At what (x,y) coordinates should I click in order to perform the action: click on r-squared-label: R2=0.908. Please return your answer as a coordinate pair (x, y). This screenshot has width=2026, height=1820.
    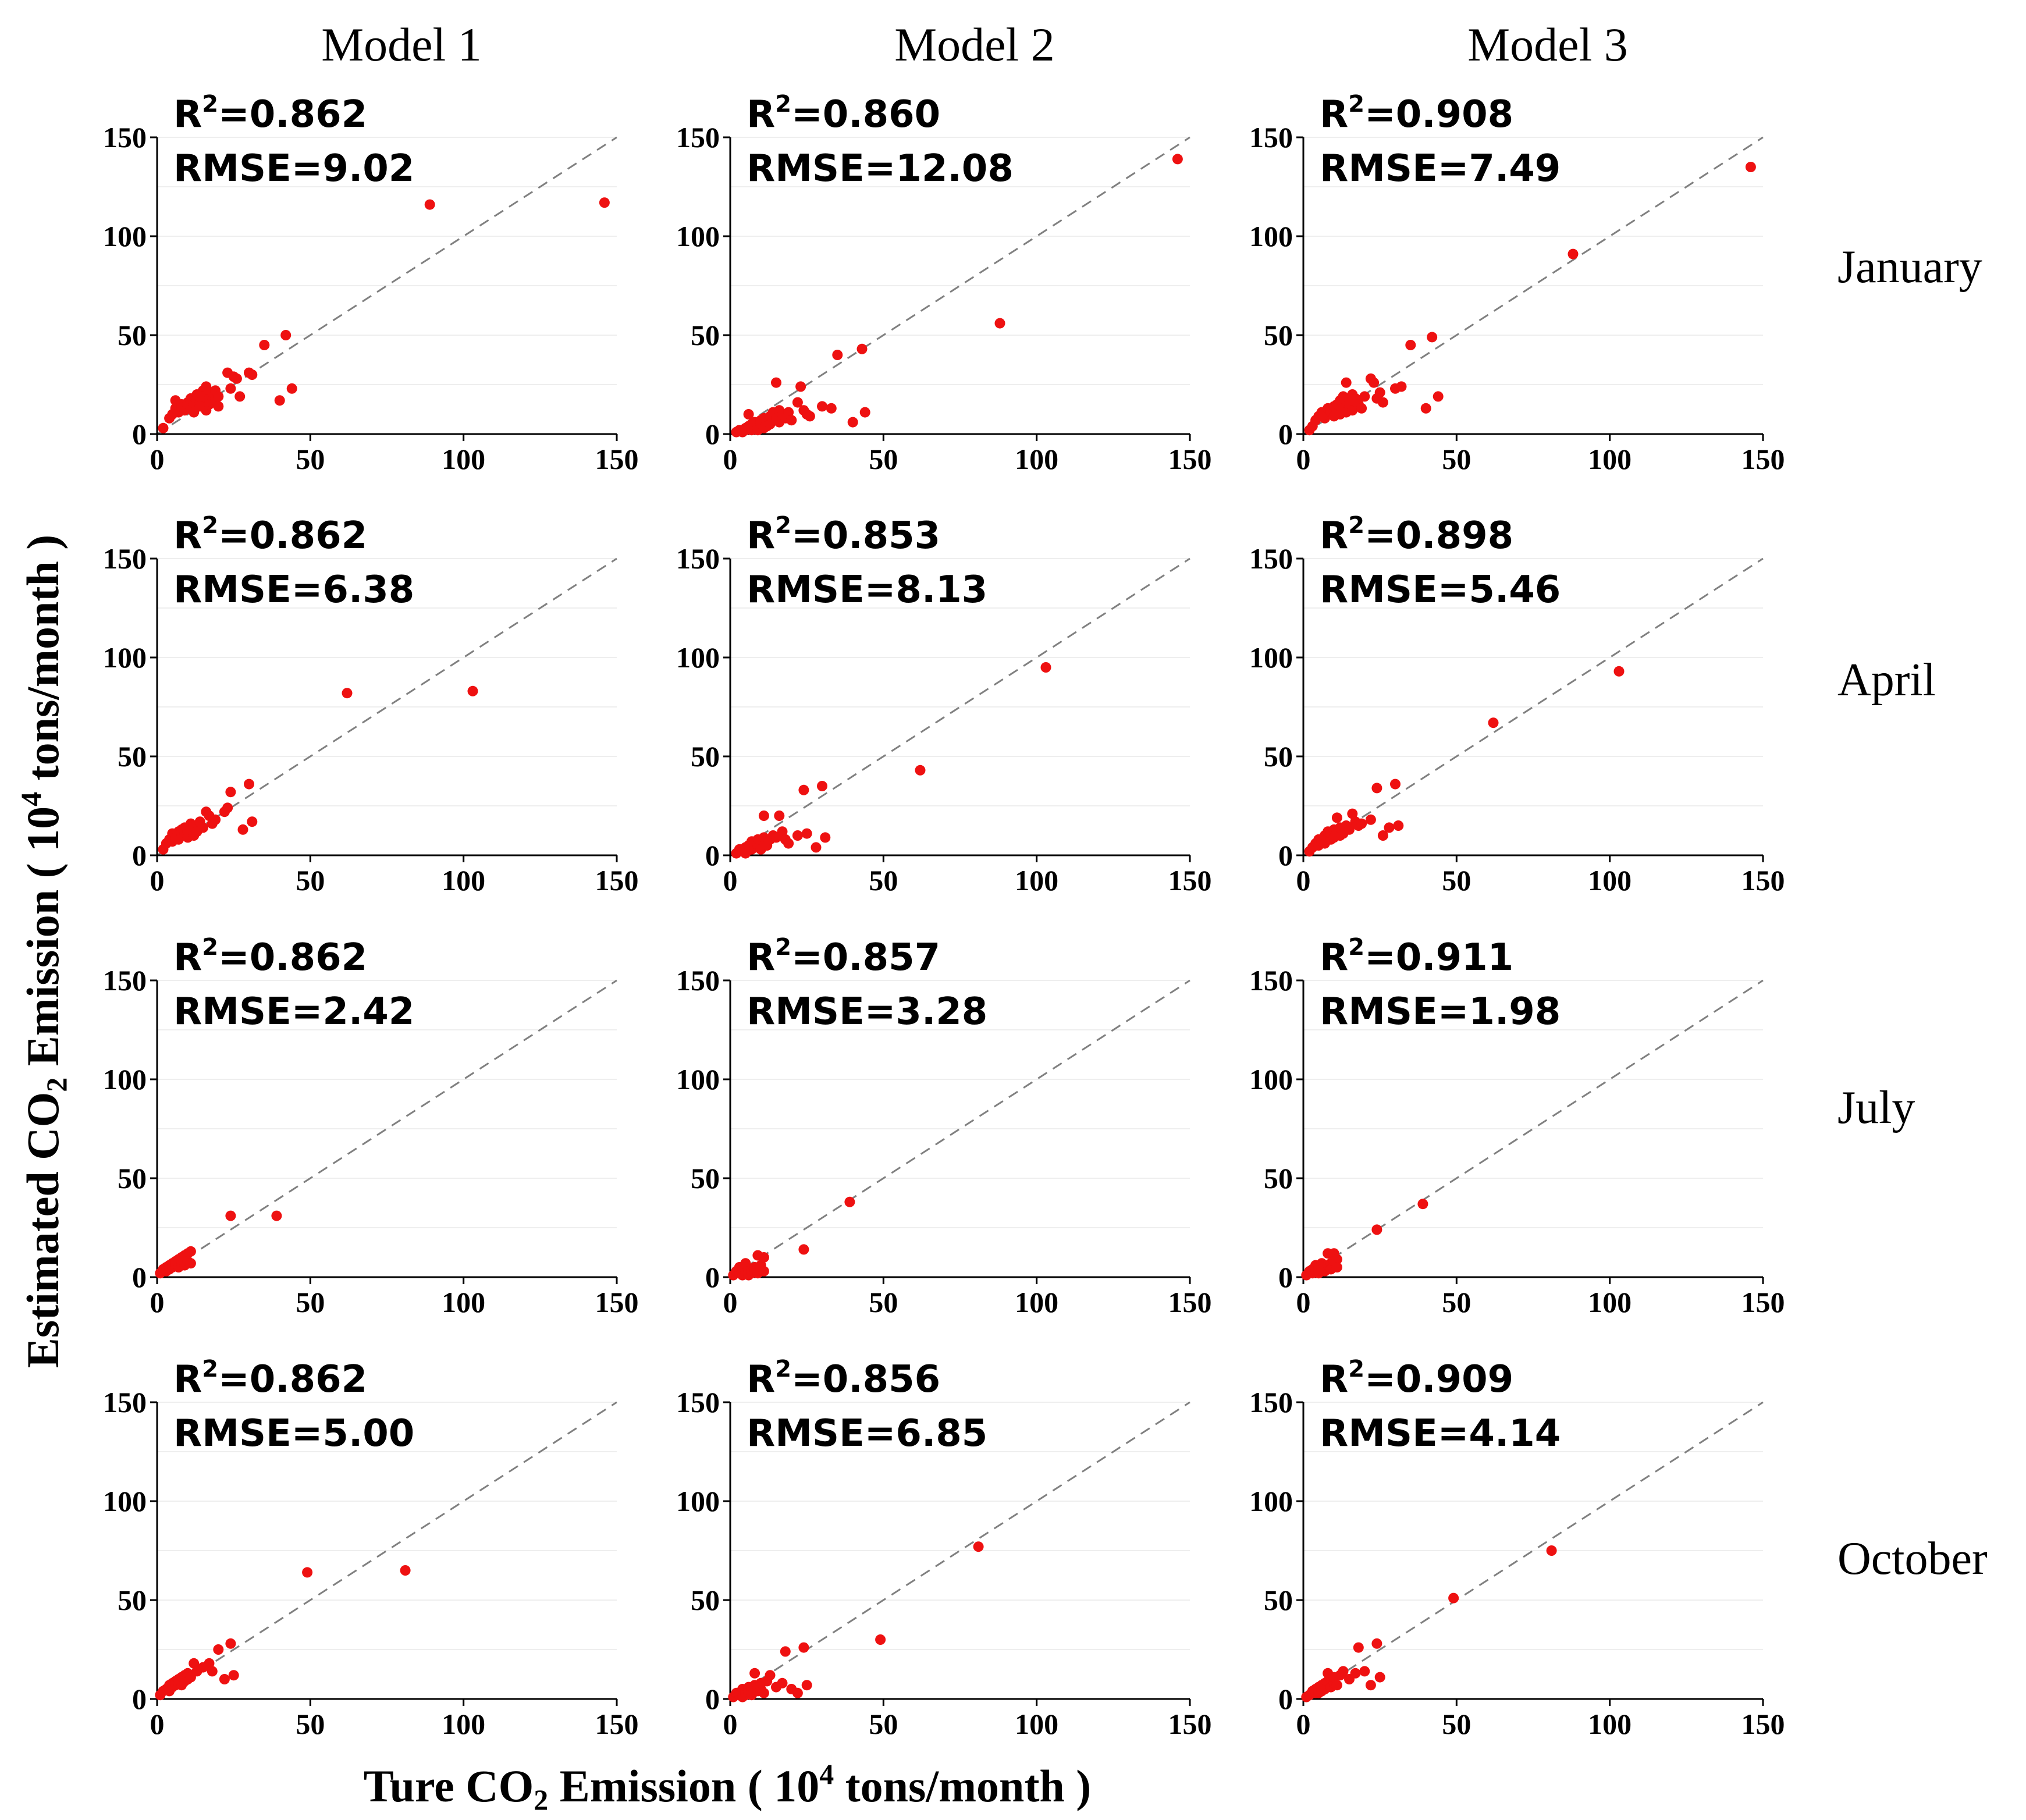
    Looking at the image, I should click on (1416, 113).